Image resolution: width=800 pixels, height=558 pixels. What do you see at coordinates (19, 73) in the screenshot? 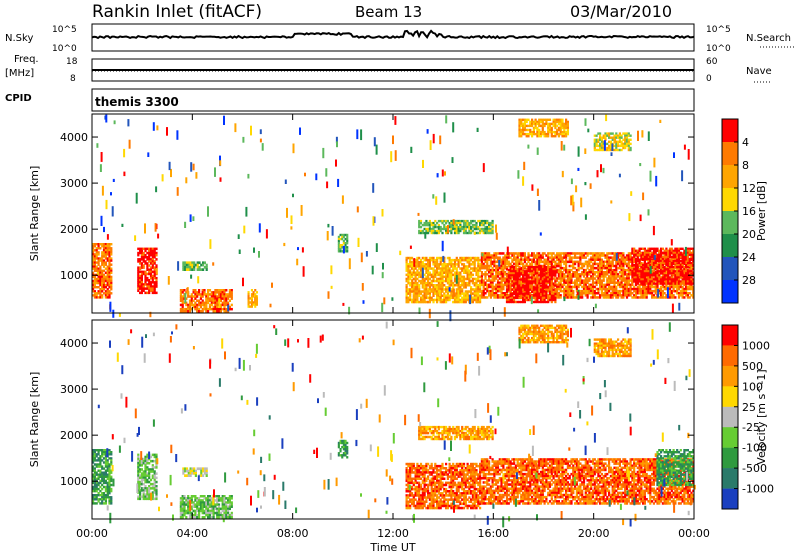
I see `freq-label-2: [MHz]` at bounding box center [19, 73].